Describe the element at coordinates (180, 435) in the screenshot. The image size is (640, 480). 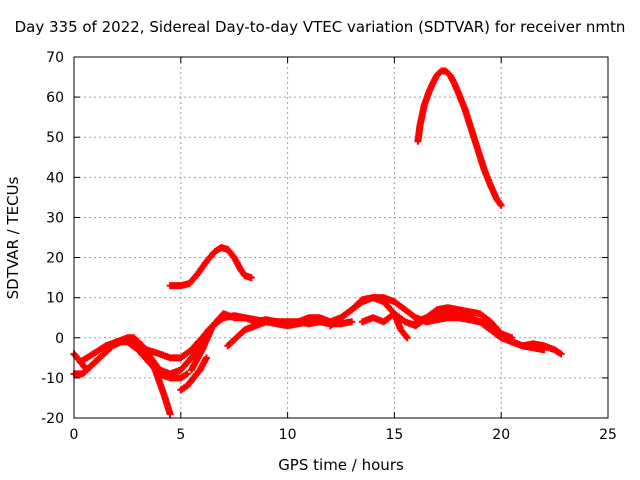
I see `x-tick-label: 5` at that location.